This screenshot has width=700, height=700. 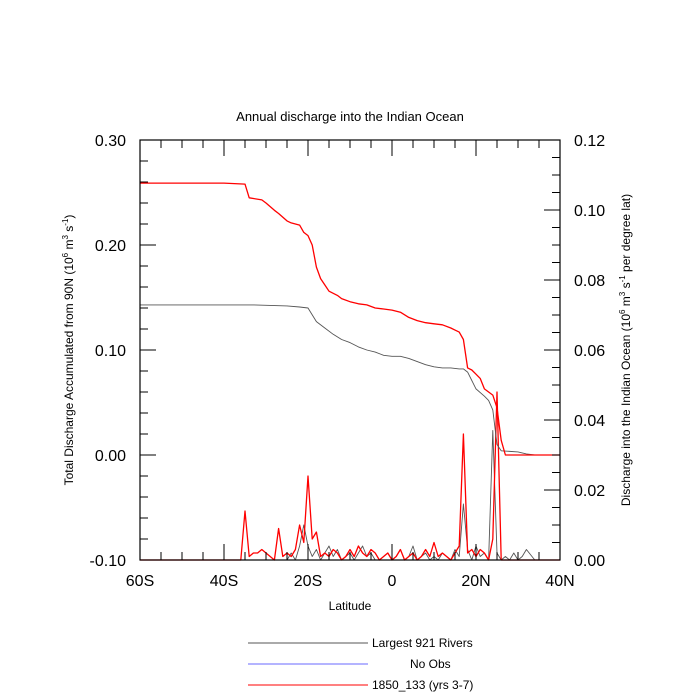 I want to click on x-tick-label: 40N, so click(x=559, y=581).